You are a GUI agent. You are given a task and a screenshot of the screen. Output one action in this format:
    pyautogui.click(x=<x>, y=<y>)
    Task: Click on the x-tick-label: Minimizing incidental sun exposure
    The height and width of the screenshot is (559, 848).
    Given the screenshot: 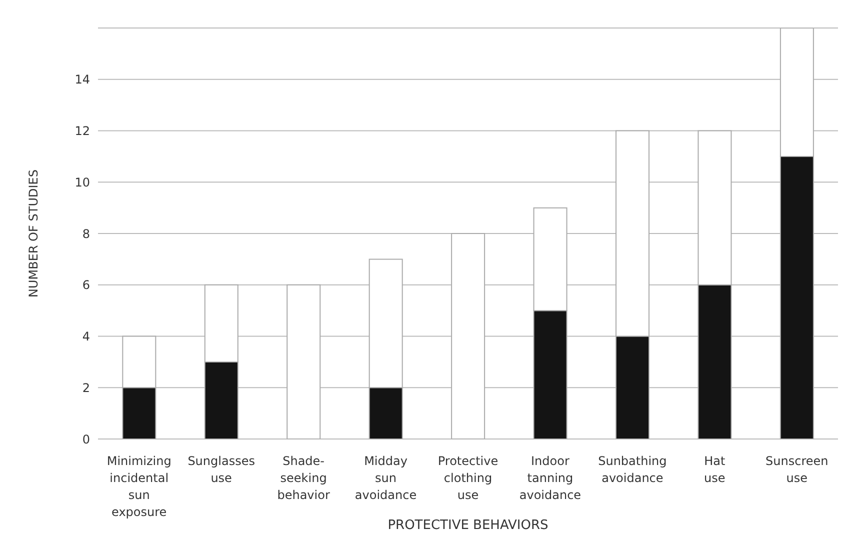 What is the action you would take?
    pyautogui.click(x=139, y=486)
    